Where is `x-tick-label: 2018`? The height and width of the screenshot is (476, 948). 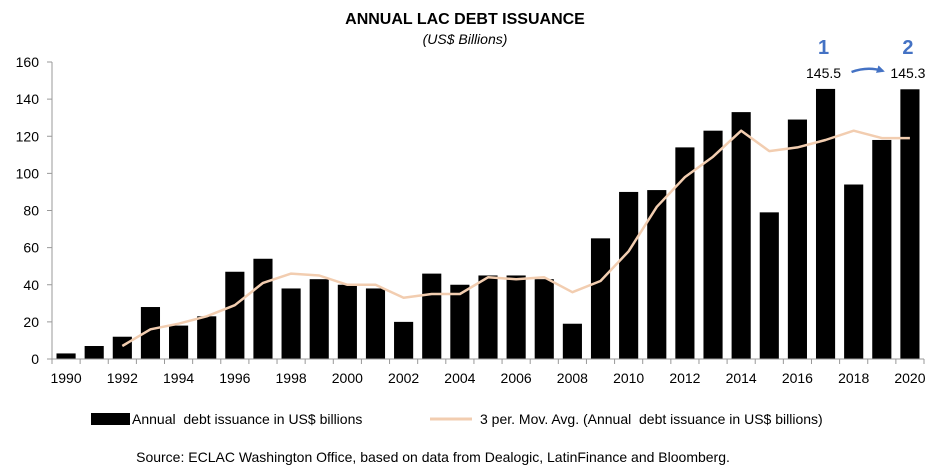
x-tick-label: 2018 is located at coordinates (853, 378).